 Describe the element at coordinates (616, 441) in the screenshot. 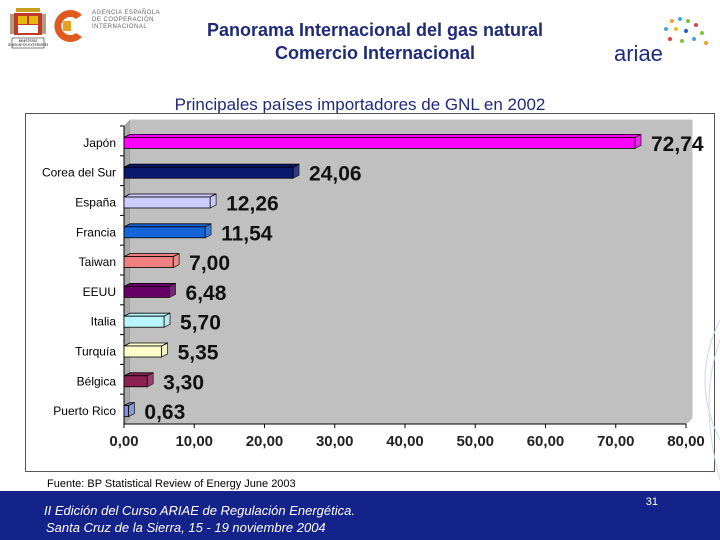

I see `x-tick-label: 70,00` at that location.